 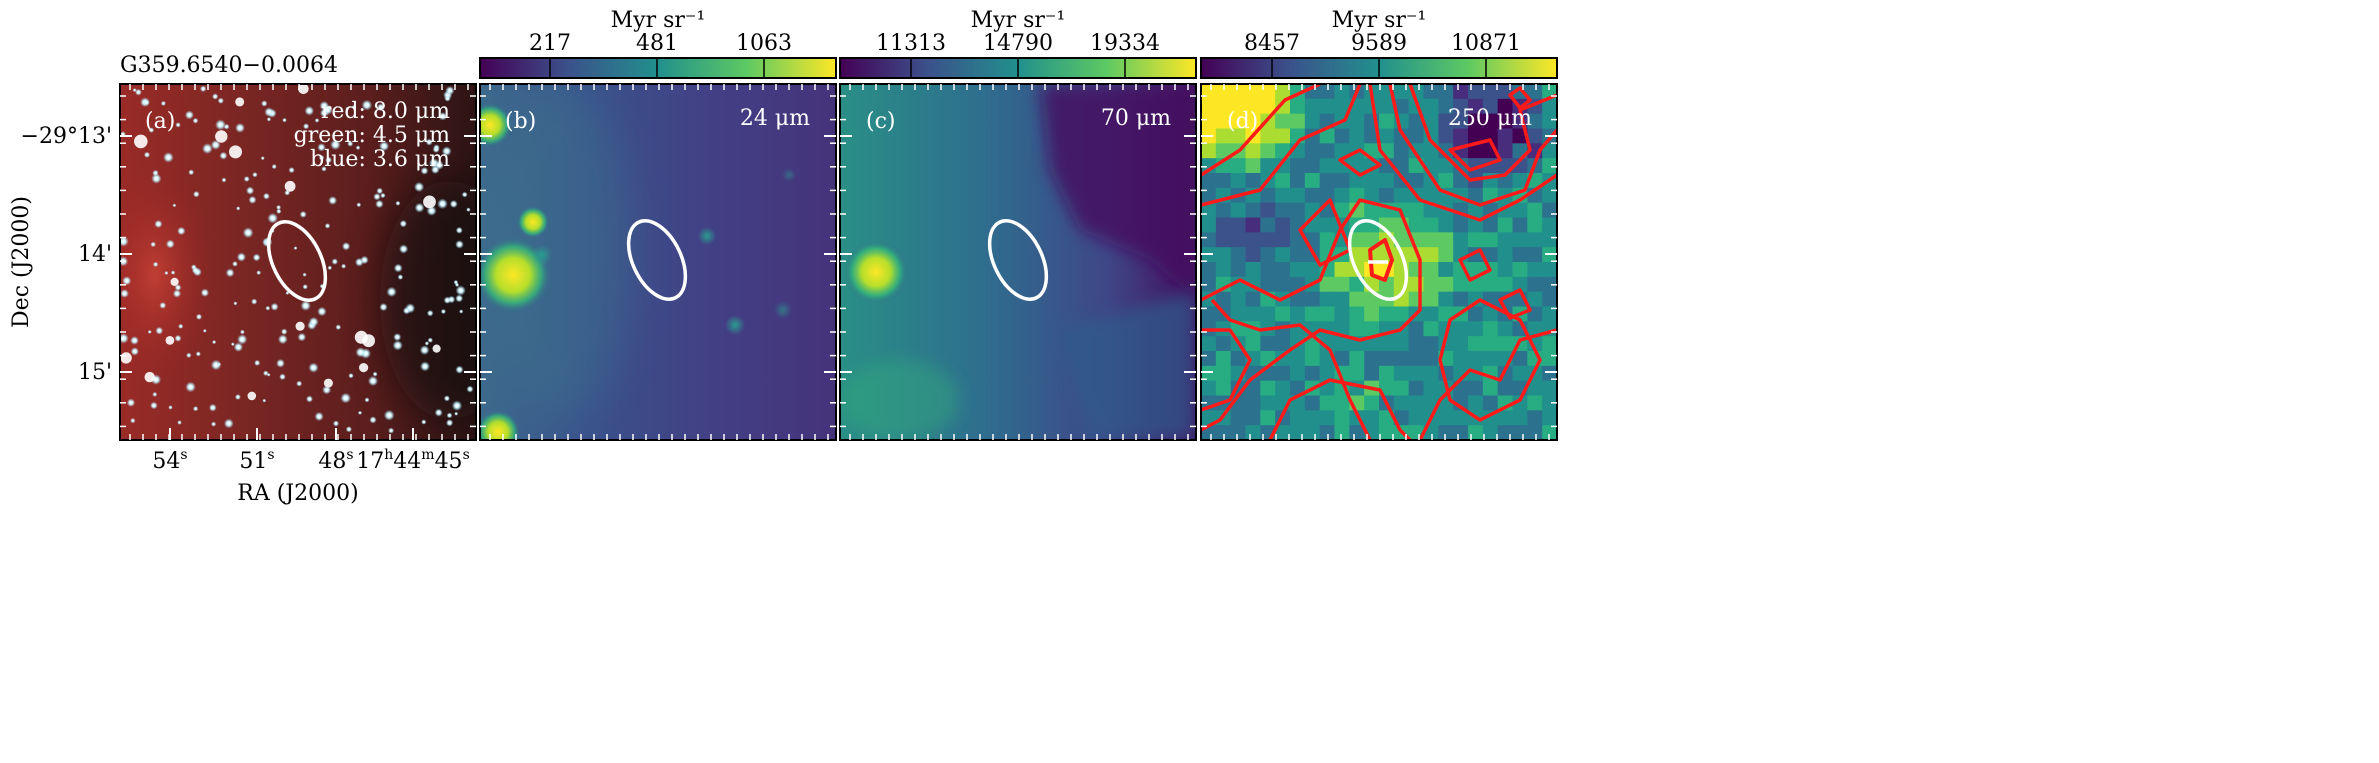 I want to click on ra-tick-3: 48s, so click(x=335, y=460).